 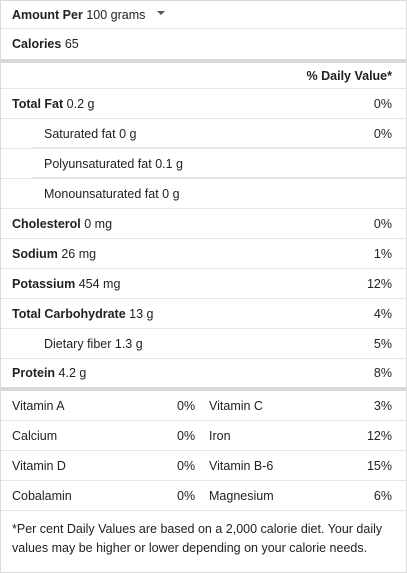 I want to click on nutrient-row-monounsaturated-fat: Monounsaturated fat 0 g, so click(x=203, y=194).